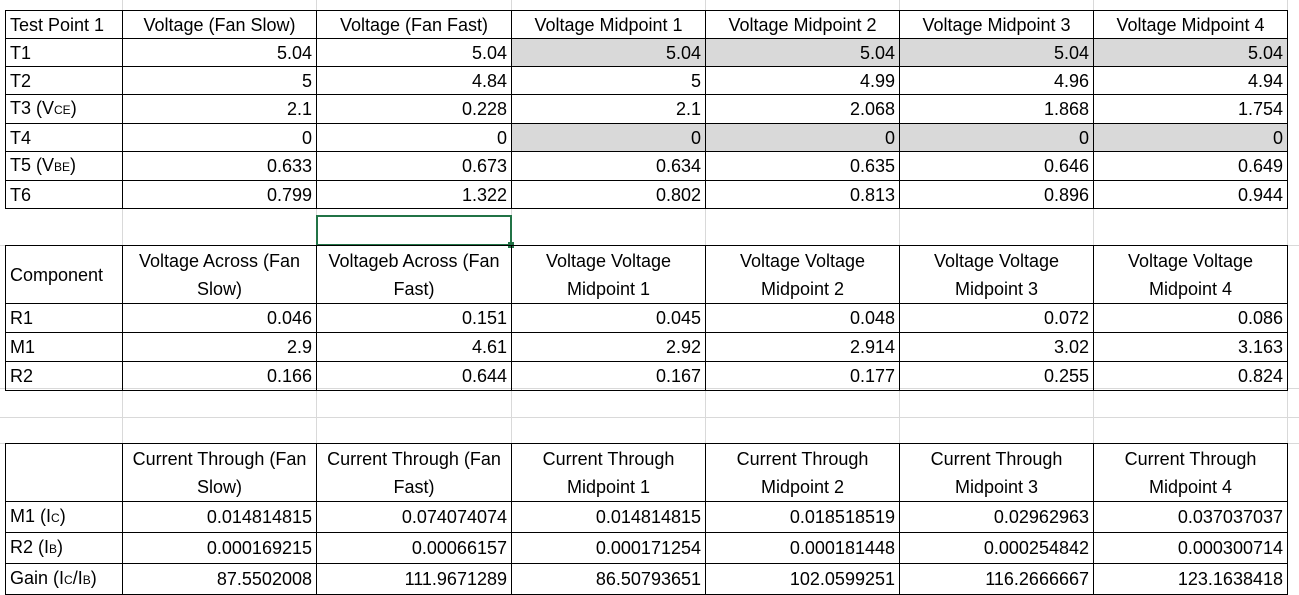 The image size is (1299, 595). I want to click on header-cell: Voltage Voltage Midpoint 1, so click(608, 274).